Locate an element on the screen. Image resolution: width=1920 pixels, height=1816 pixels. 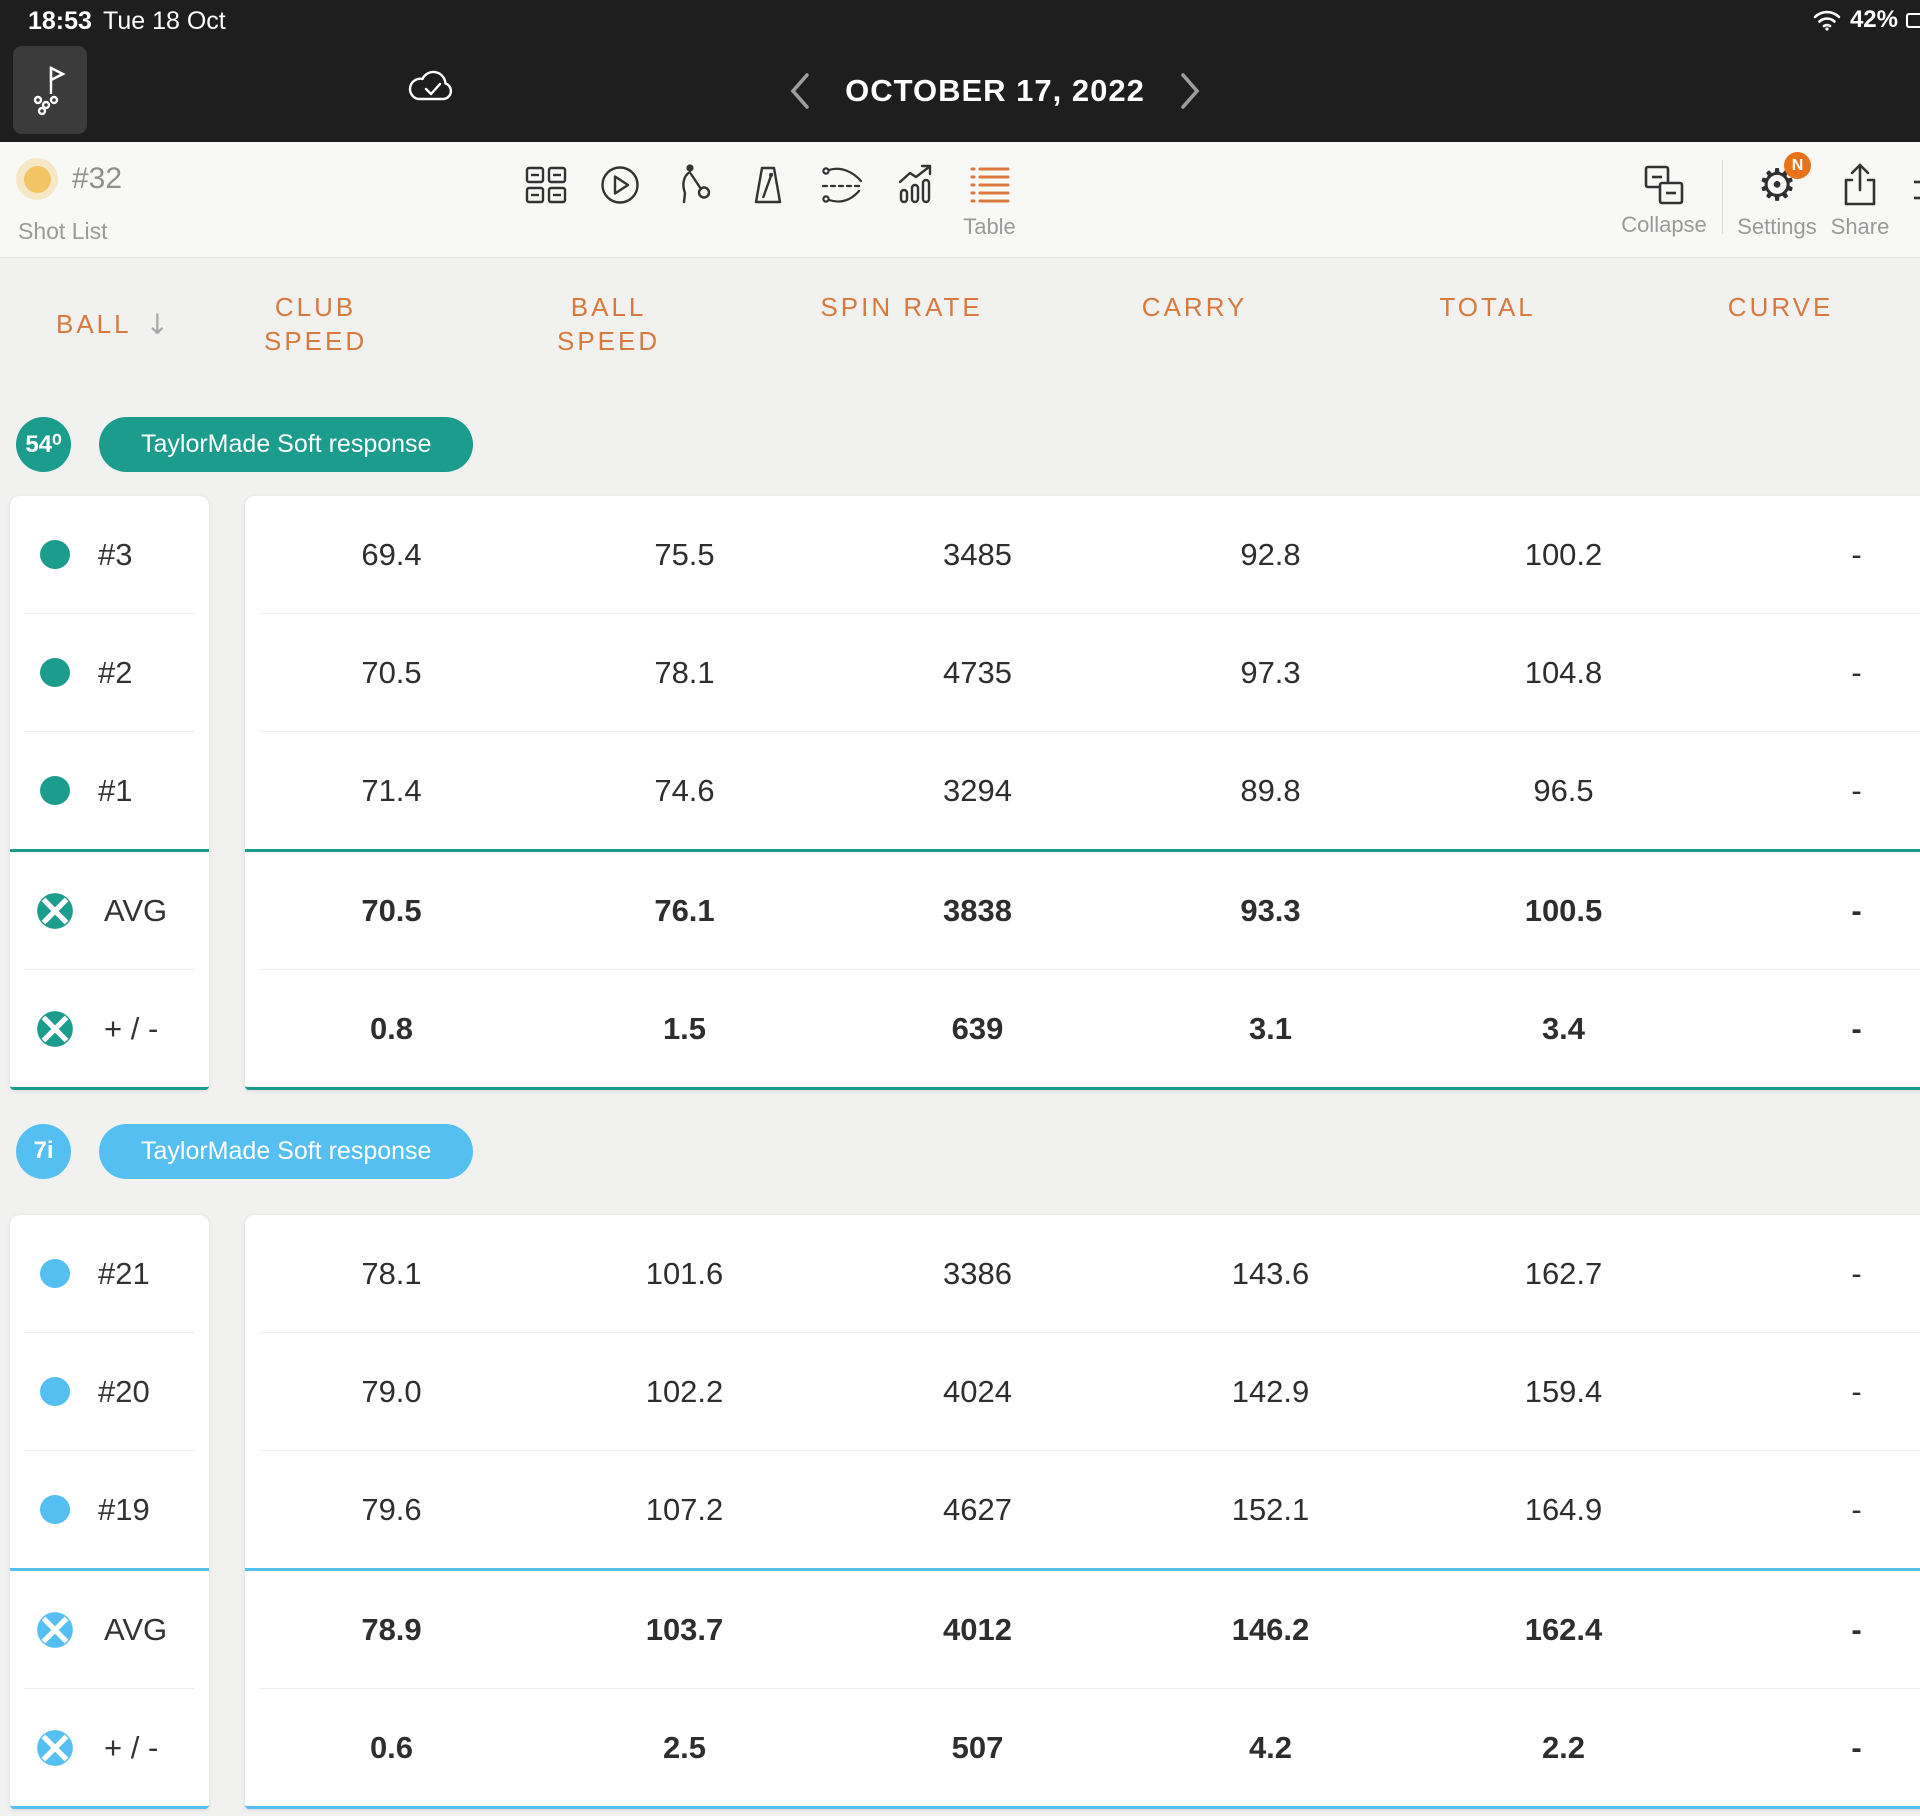
carry-avg: 93.3 is located at coordinates (1270, 910).